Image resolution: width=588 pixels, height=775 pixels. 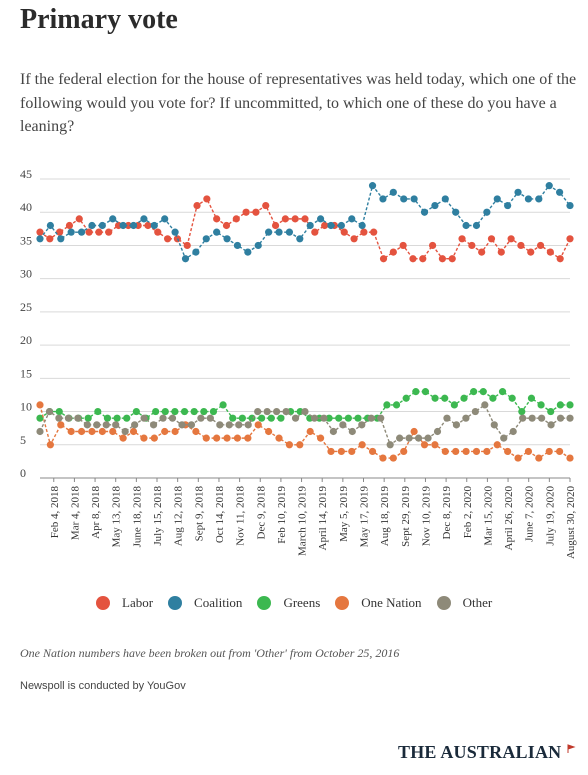 I want to click on y-tick-label: 40, so click(x=26, y=207).